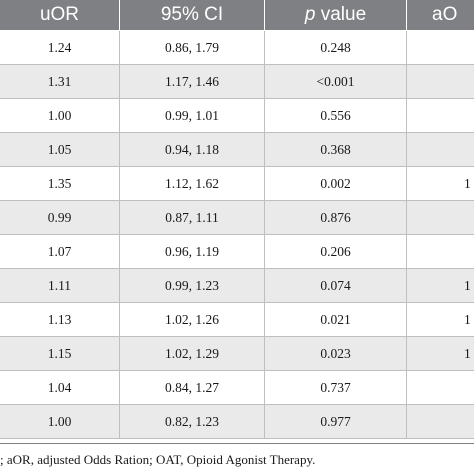 This screenshot has height=474, width=474. What do you see at coordinates (335, 251) in the screenshot?
I see `cell-p: 0.206` at bounding box center [335, 251].